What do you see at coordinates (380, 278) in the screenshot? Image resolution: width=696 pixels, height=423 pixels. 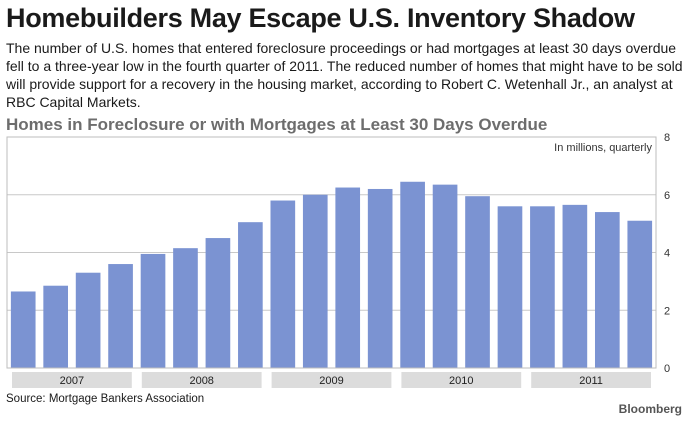 I see `bar-2009-q4` at bounding box center [380, 278].